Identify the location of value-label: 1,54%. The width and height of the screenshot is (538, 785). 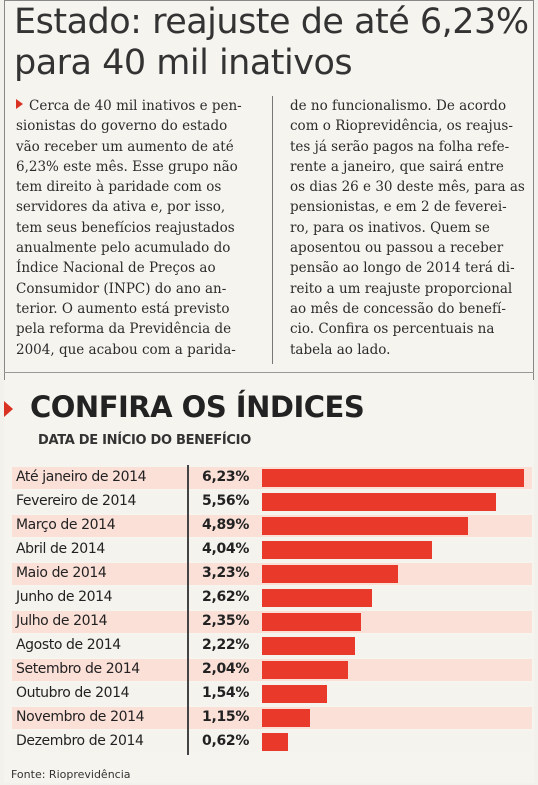
(226, 693).